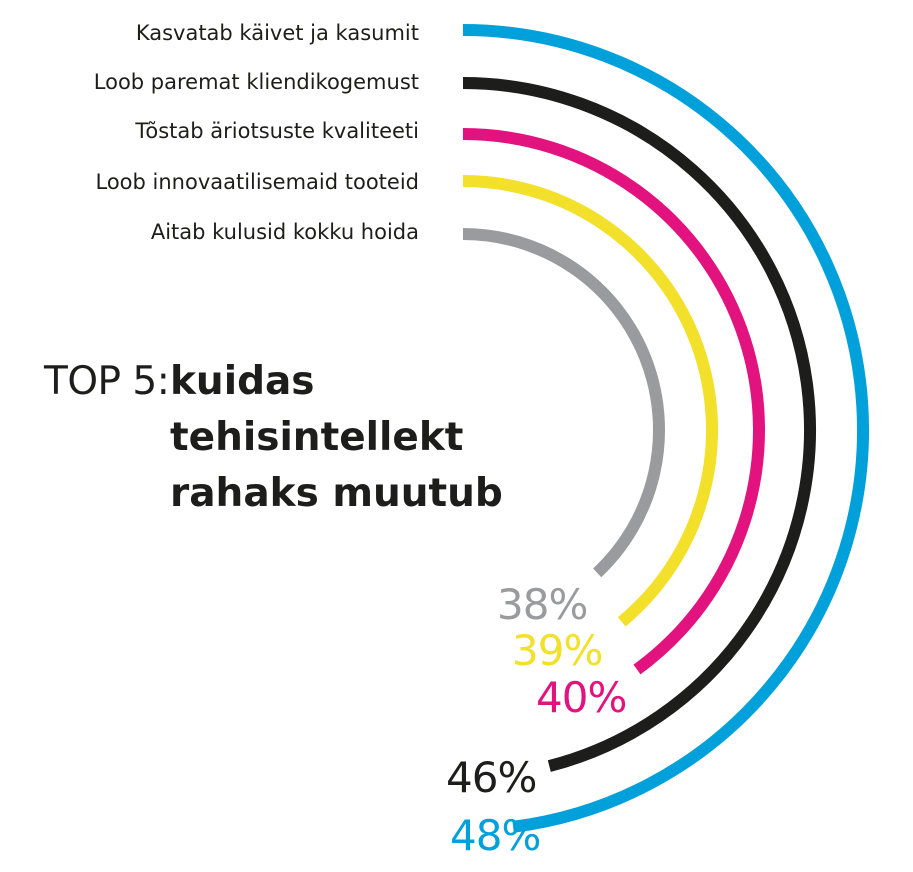  I want to click on title-prefix: TOP 5:, so click(107, 381).